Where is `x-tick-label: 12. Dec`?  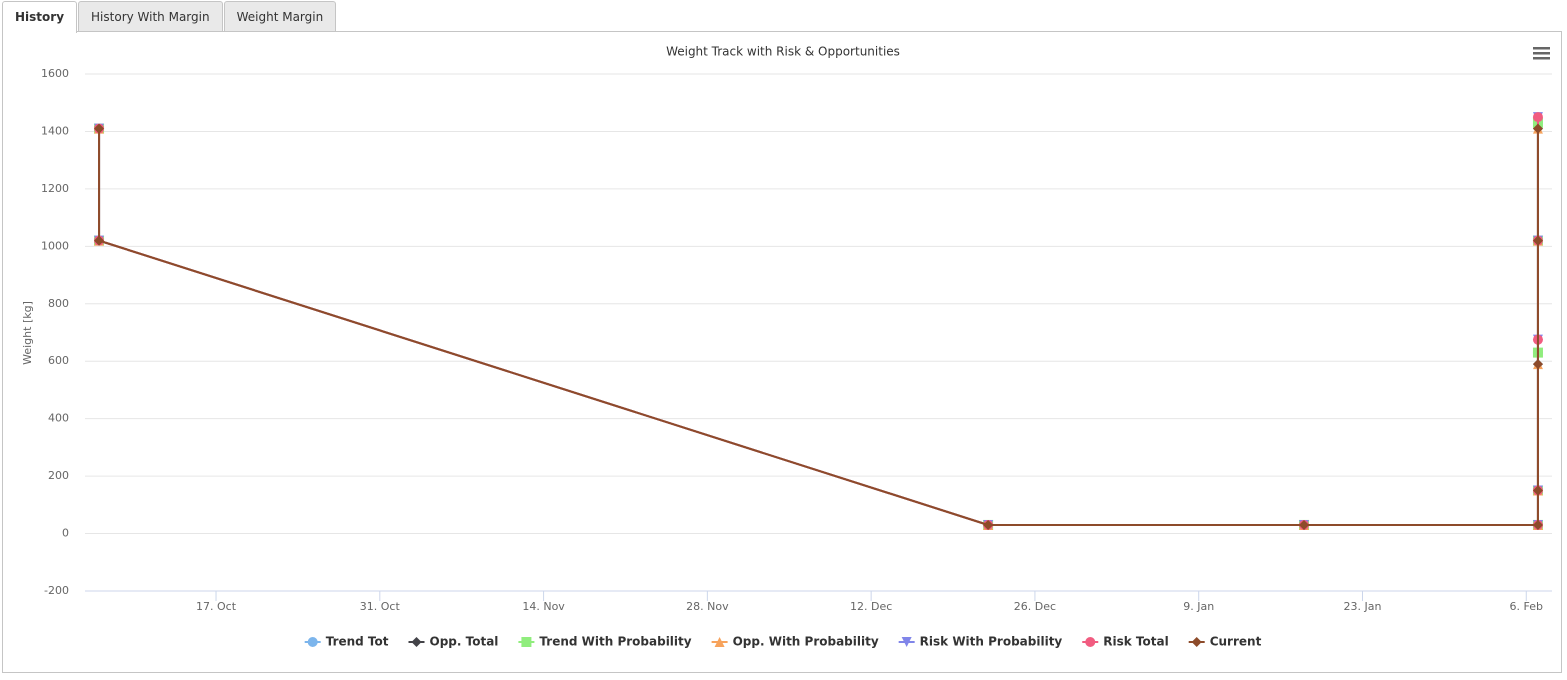 x-tick-label: 12. Dec is located at coordinates (871, 606).